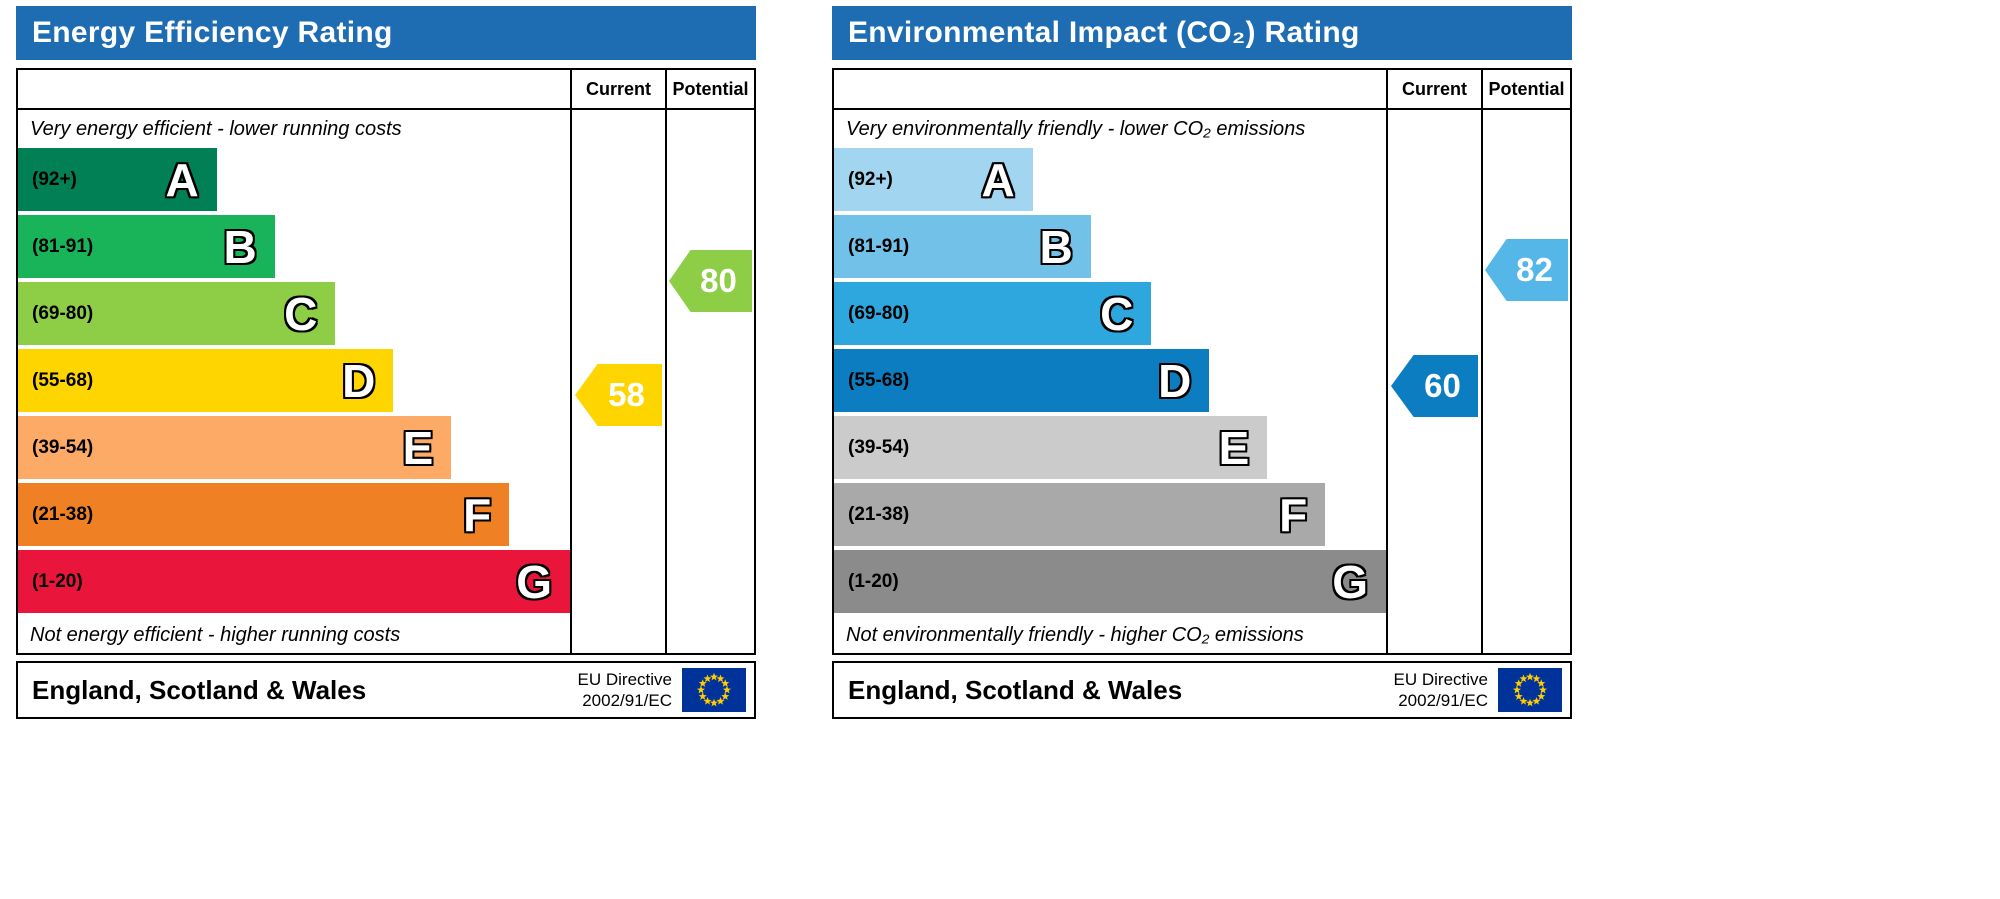 This screenshot has height=899, width=2000. What do you see at coordinates (1104, 32) in the screenshot?
I see `chart-title: Environmental Impact (CO₂) Rating` at bounding box center [1104, 32].